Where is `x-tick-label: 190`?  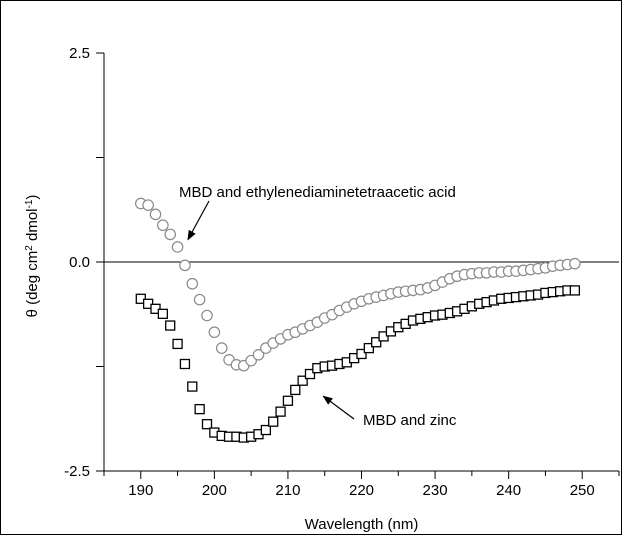
x-tick-label: 190 is located at coordinates (140, 490).